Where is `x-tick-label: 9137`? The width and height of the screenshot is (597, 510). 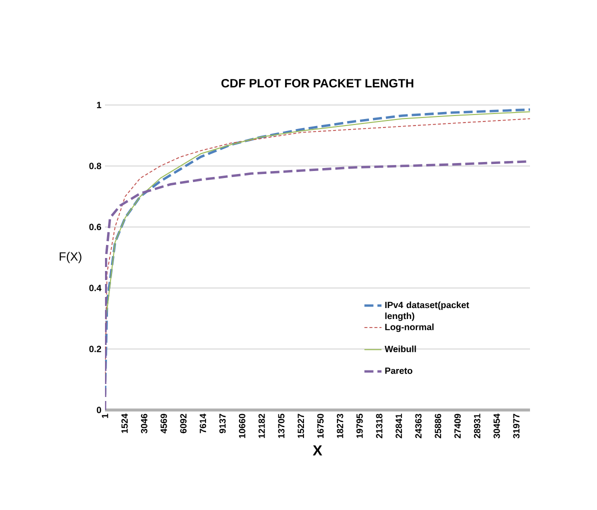 x-tick-label: 9137 is located at coordinates (222, 424).